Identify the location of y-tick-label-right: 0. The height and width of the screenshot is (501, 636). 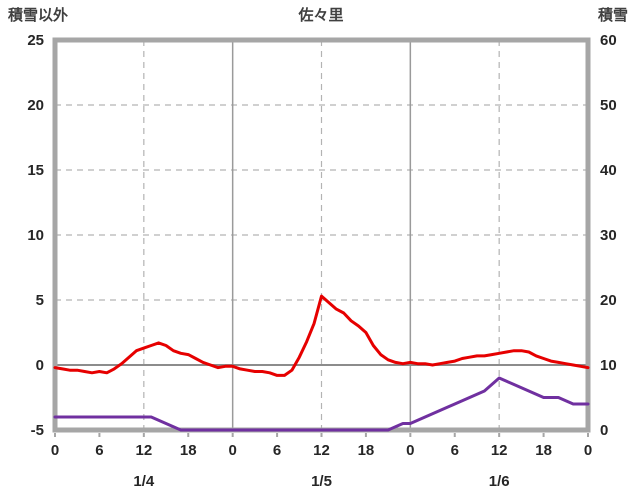
(604, 430).